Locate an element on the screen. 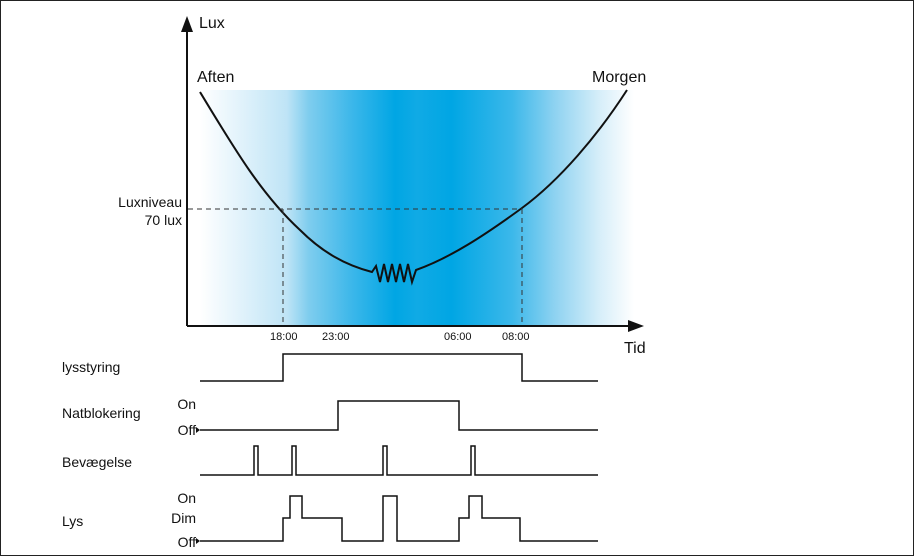  signal-lysstyring is located at coordinates (399, 367).